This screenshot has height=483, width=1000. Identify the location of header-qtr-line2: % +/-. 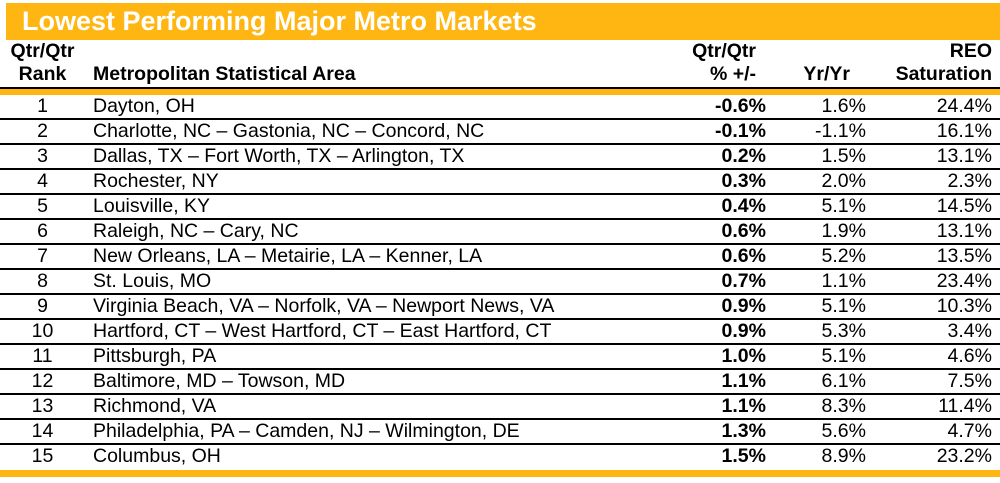
(732, 74).